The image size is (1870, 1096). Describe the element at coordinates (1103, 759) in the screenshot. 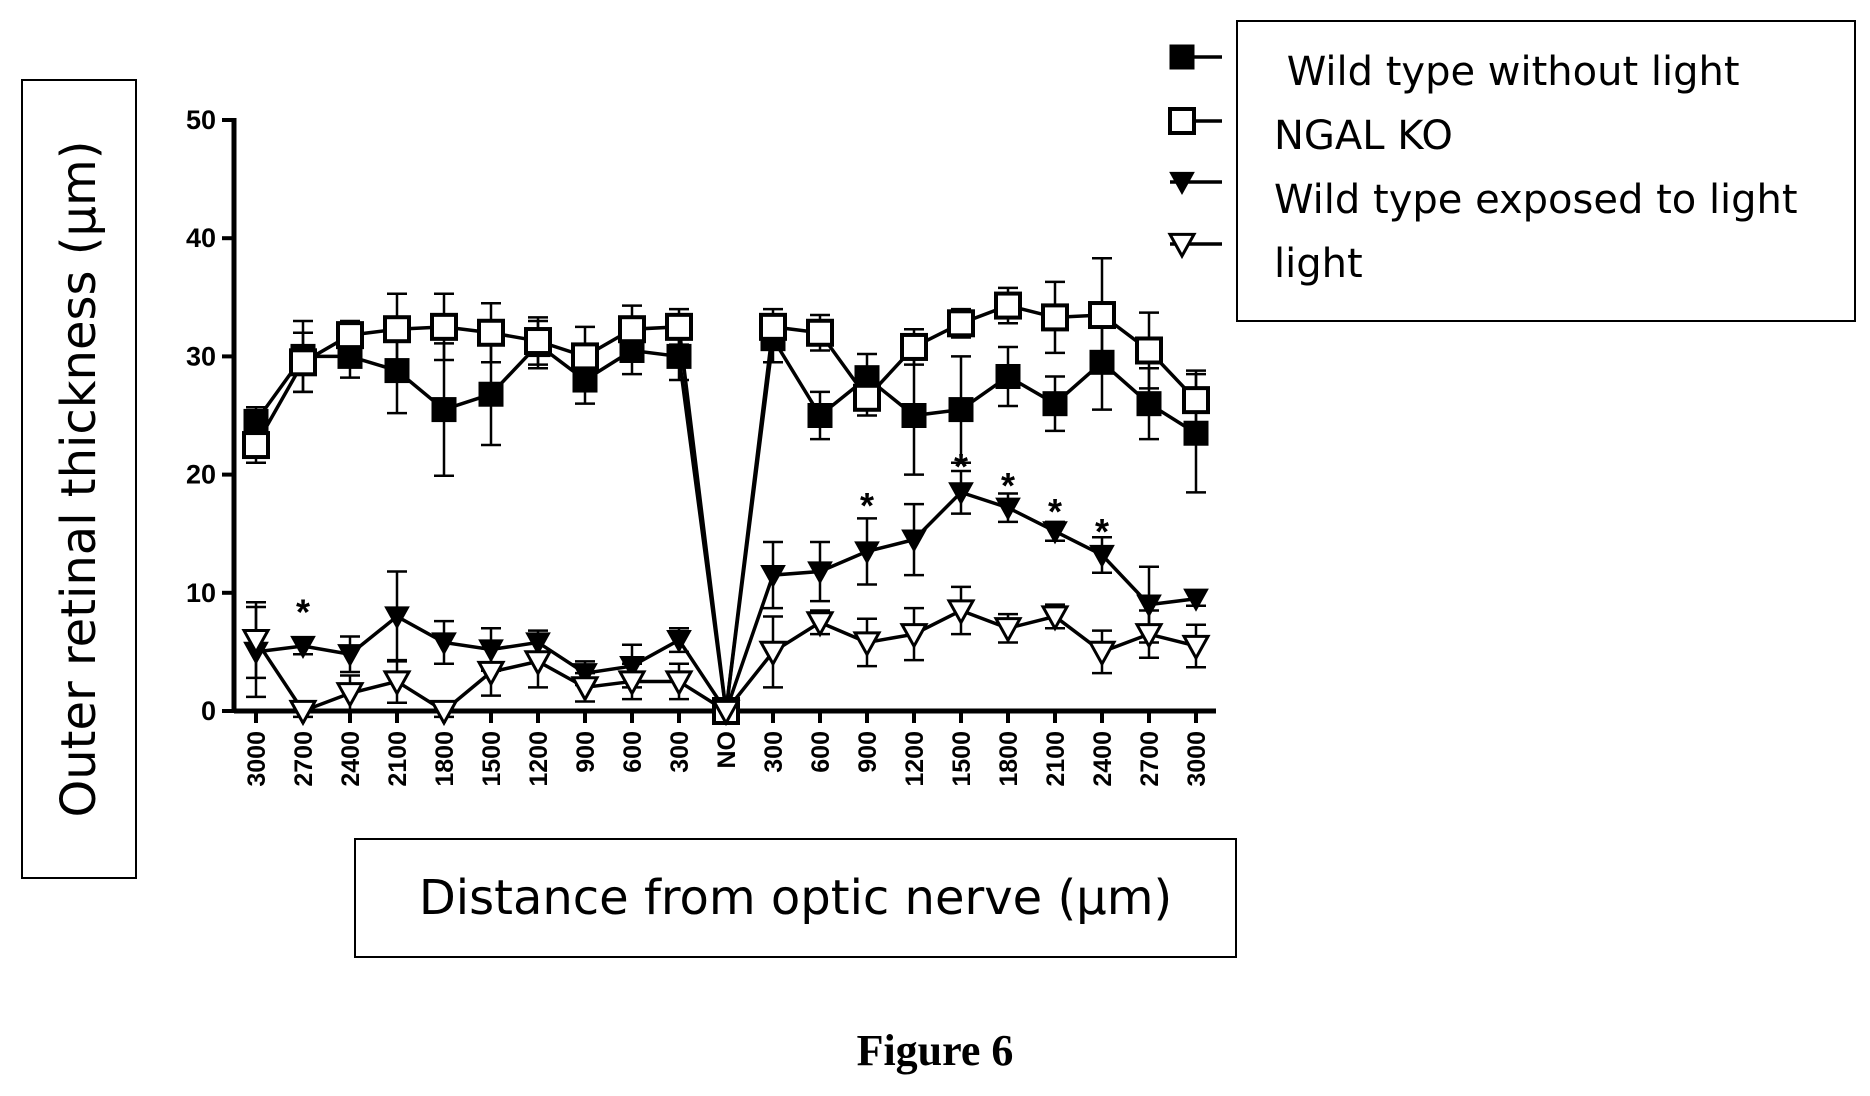

I see `x-tick-label: 2400` at that location.